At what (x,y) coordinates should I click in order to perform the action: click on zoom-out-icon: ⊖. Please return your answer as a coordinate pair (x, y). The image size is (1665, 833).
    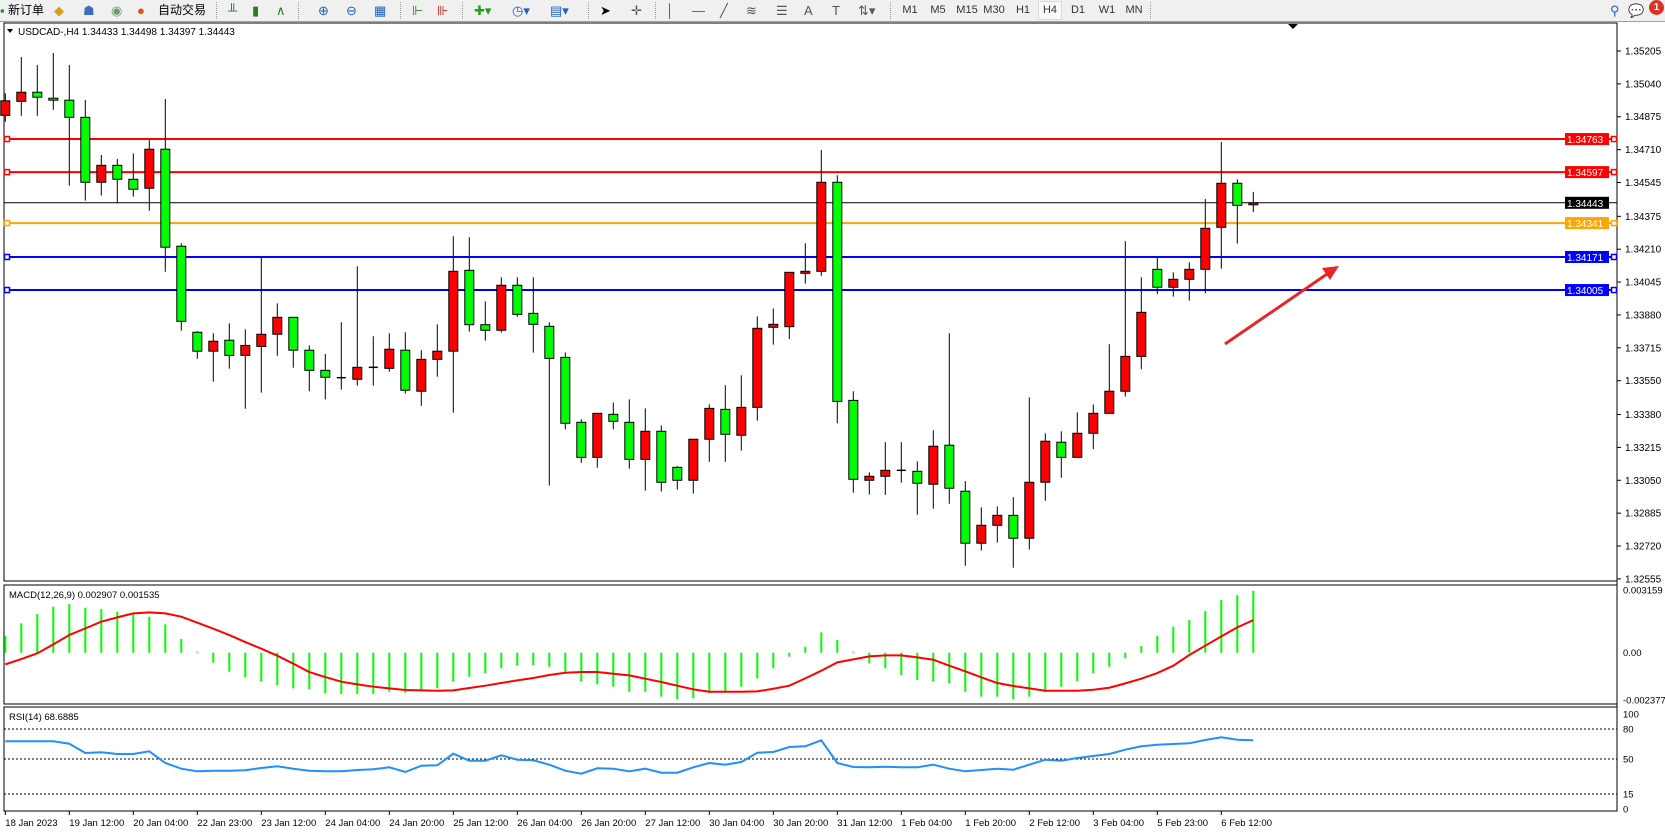
    Looking at the image, I should click on (351, 10).